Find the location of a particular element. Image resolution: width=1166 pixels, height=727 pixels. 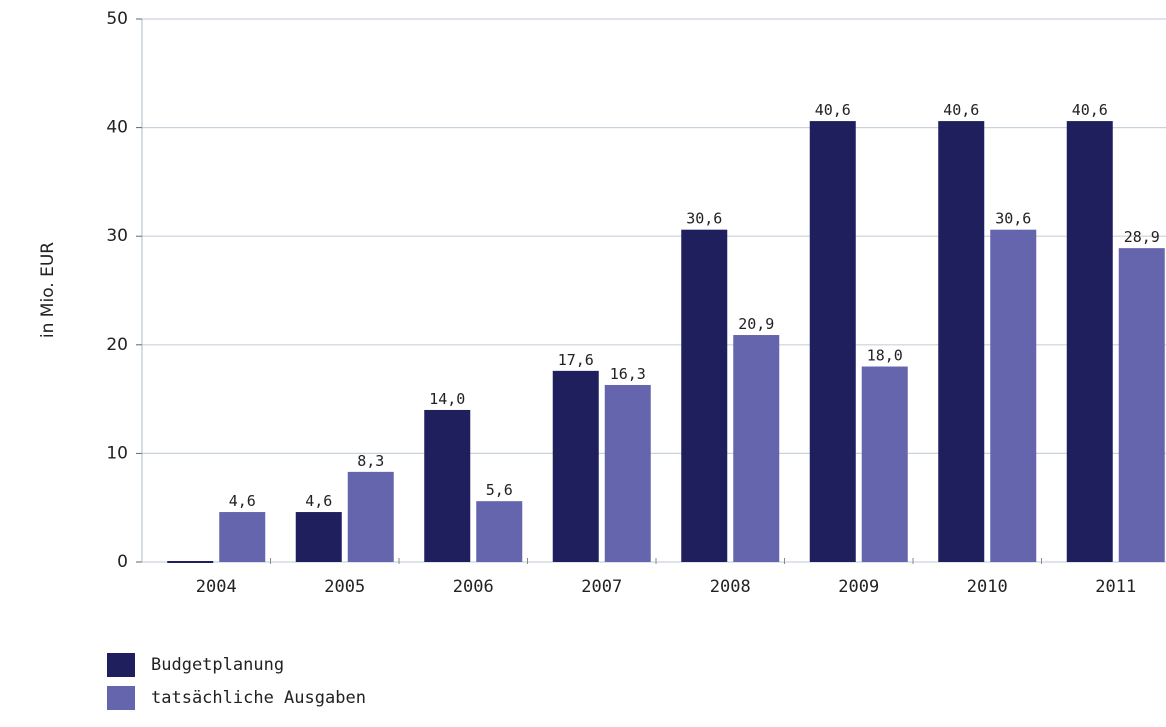

data-label: 5,6 is located at coordinates (499, 490).